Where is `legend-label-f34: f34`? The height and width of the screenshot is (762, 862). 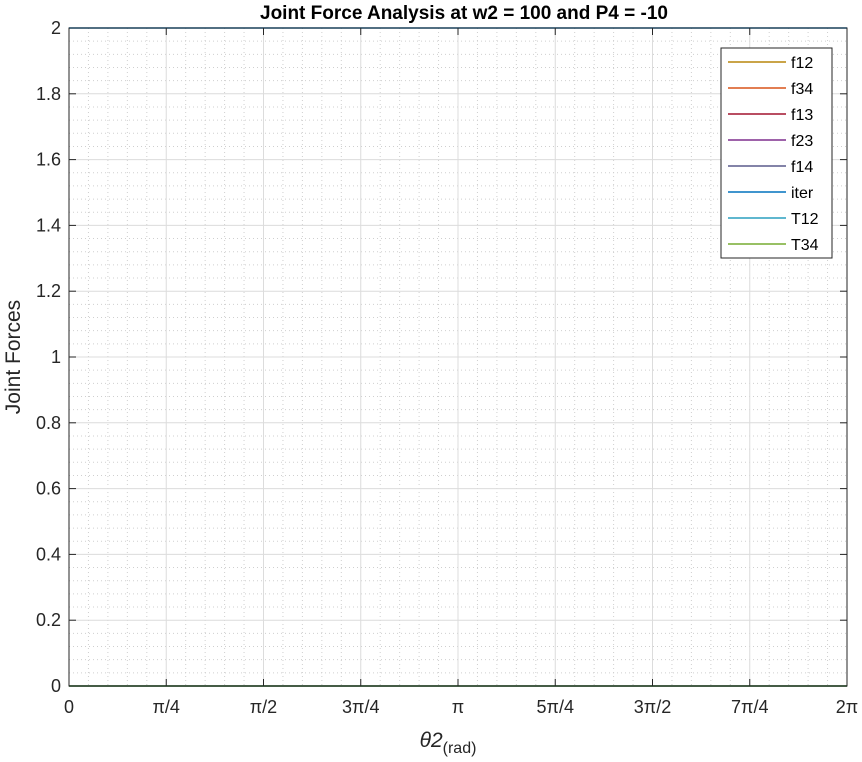
legend-label-f34: f34 is located at coordinates (802, 89).